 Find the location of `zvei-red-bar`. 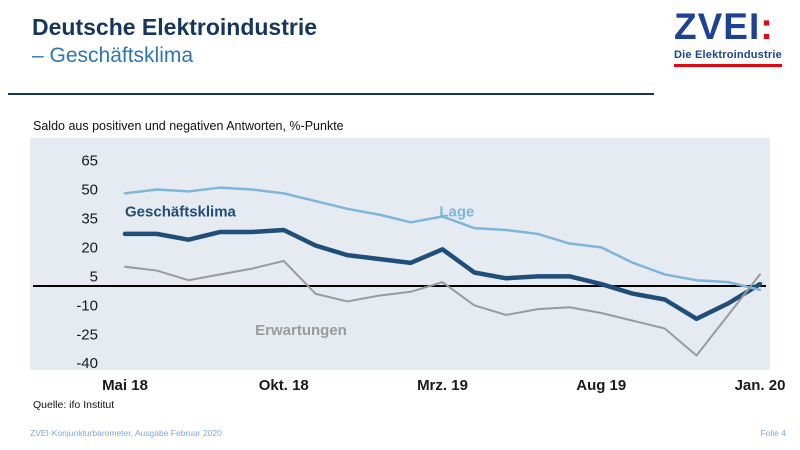

zvei-red-bar is located at coordinates (728, 65).